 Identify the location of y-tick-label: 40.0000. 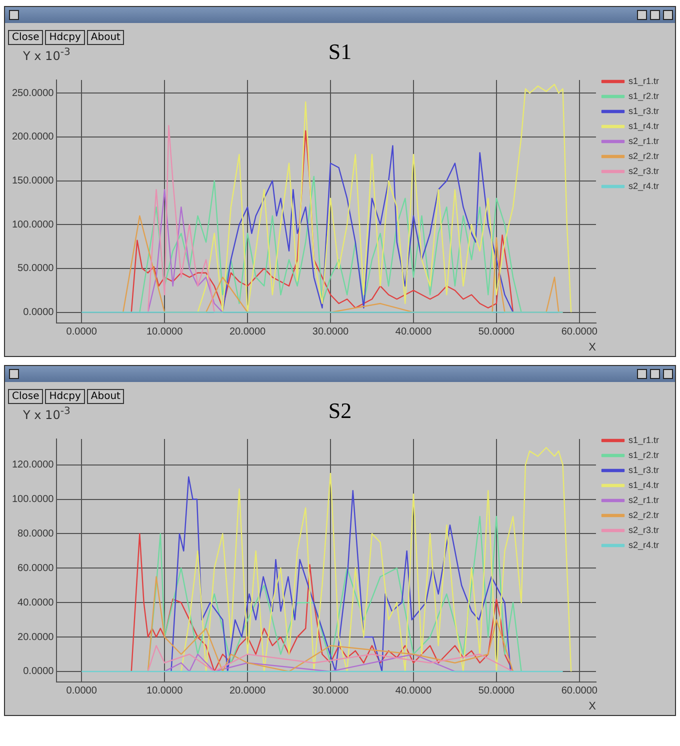
(36, 602).